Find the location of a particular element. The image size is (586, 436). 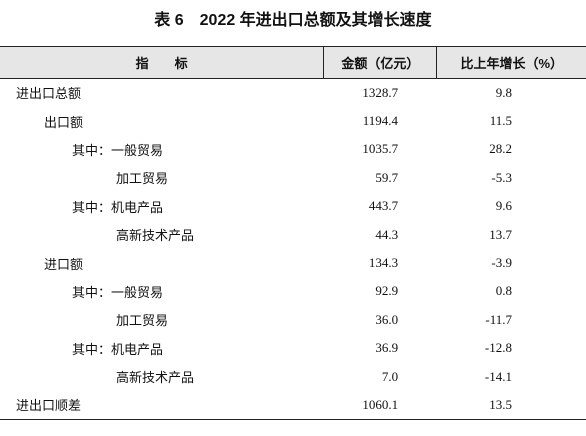

cell: 36.9 is located at coordinates (387, 348).